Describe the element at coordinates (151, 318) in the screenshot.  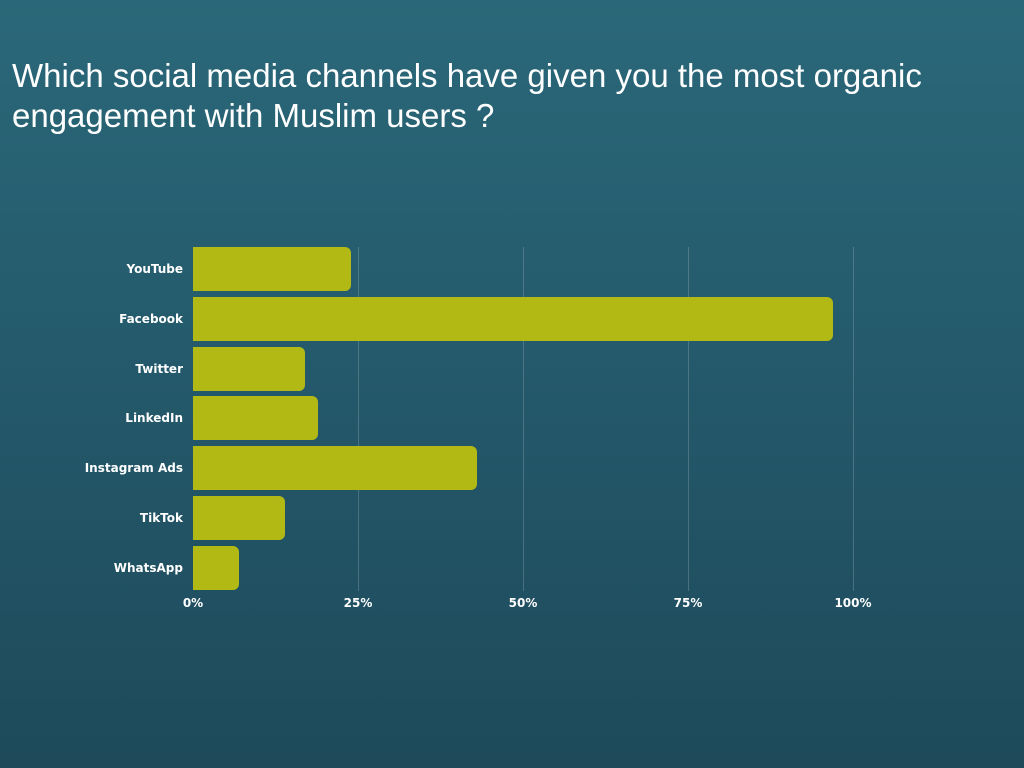
I see `category-label: Facebook` at that location.